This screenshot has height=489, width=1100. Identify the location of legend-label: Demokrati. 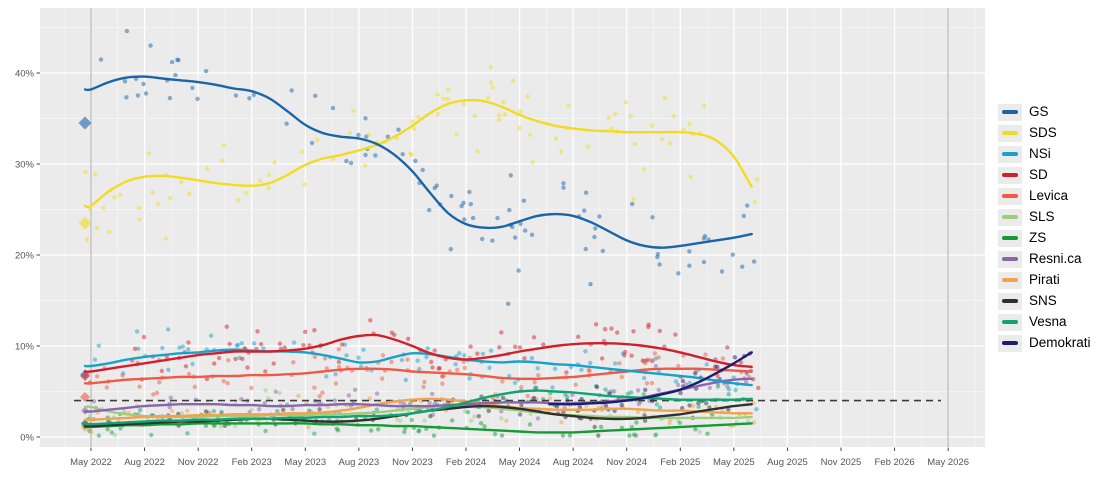
(1060, 343).